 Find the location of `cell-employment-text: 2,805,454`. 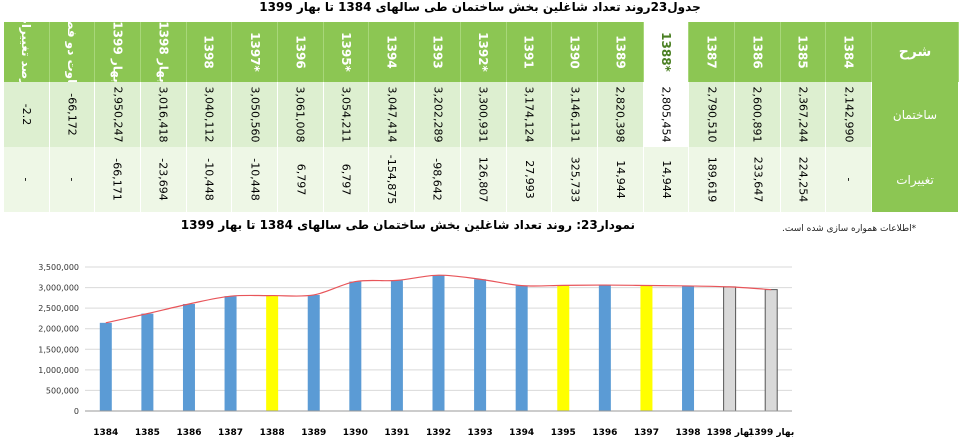

cell-employment-text: 2,805,454 is located at coordinates (666, 114).